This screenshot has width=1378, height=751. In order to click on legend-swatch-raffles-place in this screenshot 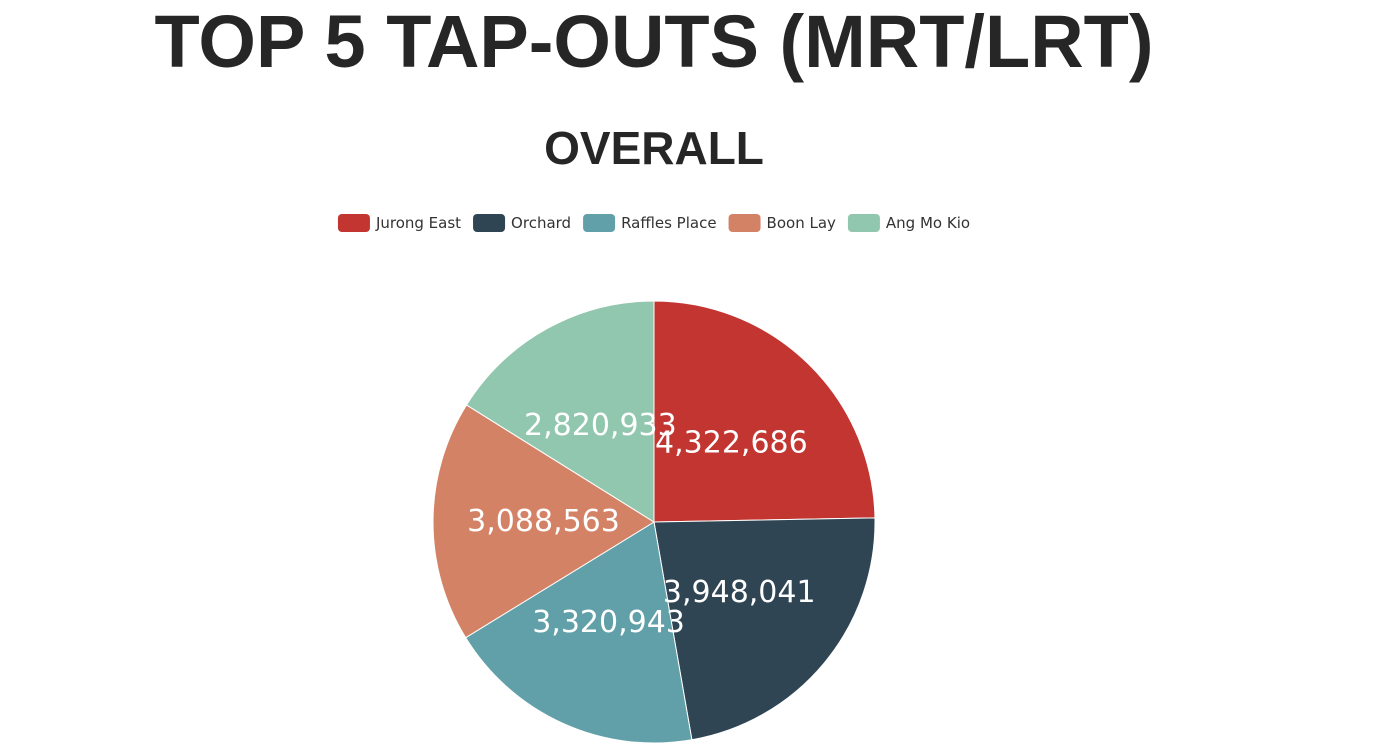, I will do `click(599, 223)`.